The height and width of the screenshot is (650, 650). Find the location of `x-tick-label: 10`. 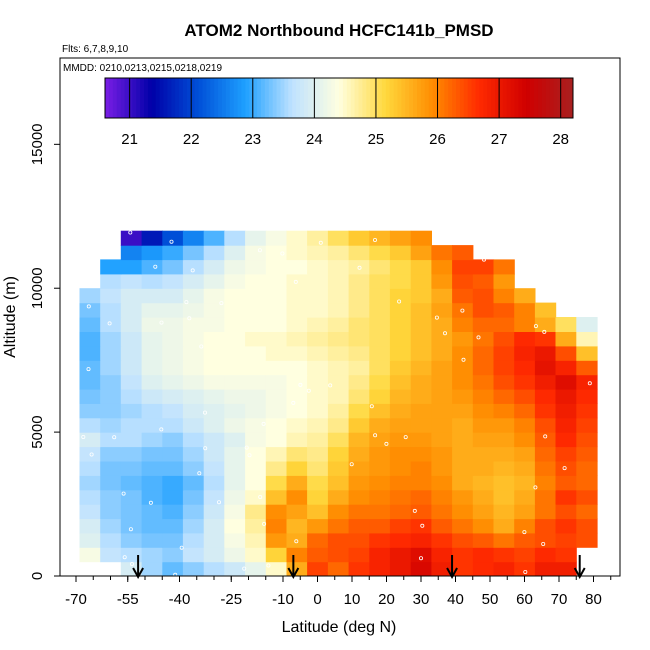

x-tick-label: 10 is located at coordinates (352, 599).